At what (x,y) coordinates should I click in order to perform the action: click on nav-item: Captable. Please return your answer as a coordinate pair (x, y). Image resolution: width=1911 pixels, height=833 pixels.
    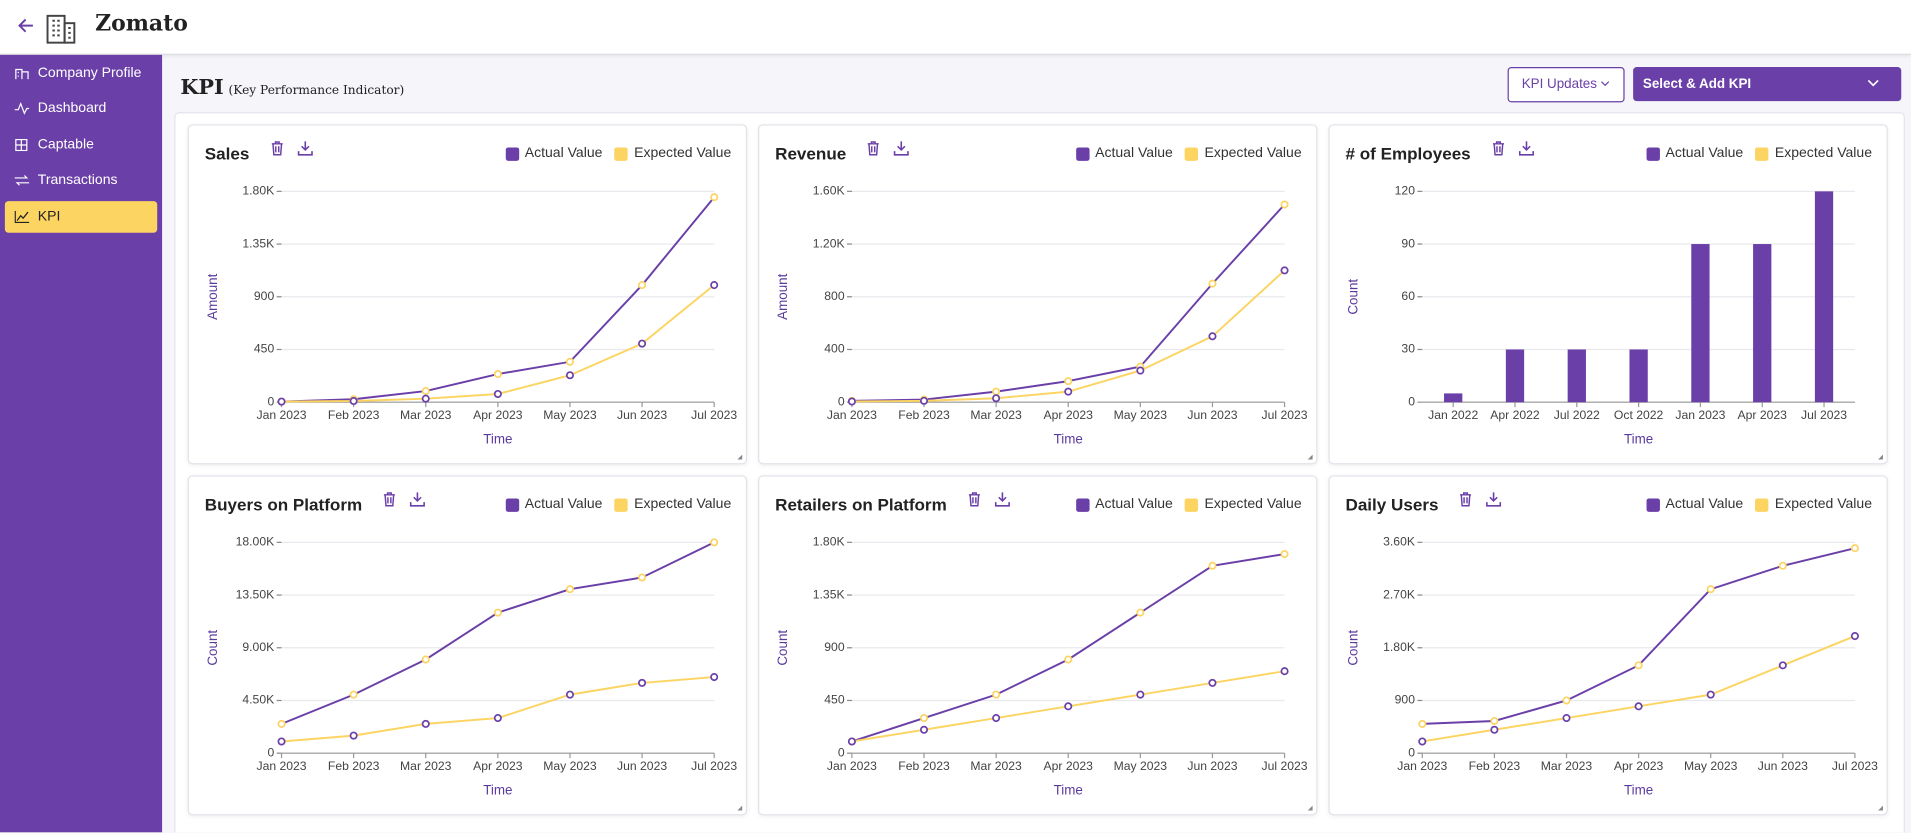
    Looking at the image, I should click on (81, 145).